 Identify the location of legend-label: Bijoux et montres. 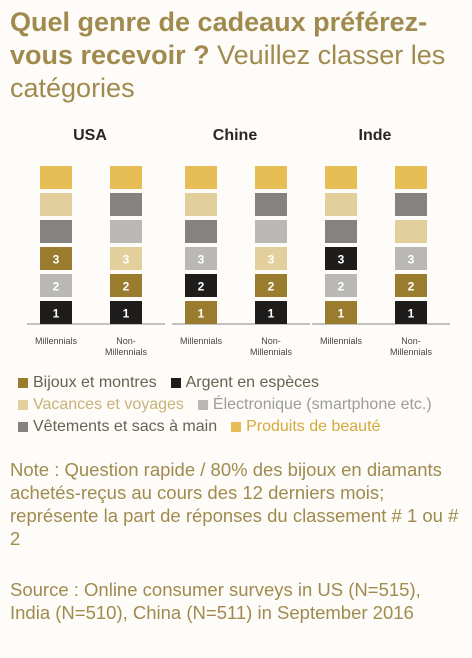
(95, 382).